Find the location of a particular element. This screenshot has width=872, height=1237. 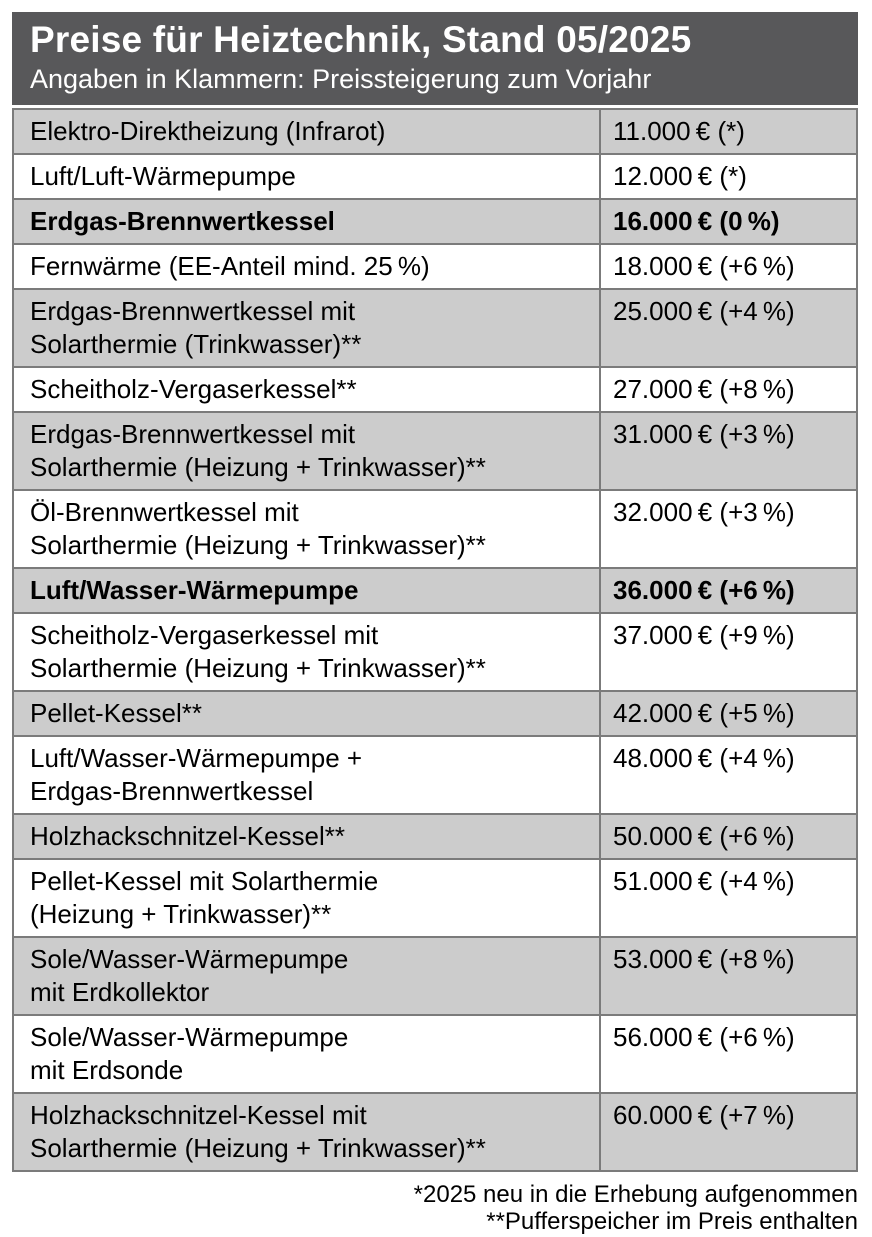

heating-system-cell: Erdgas-Brennwertkessel is located at coordinates (182, 221).